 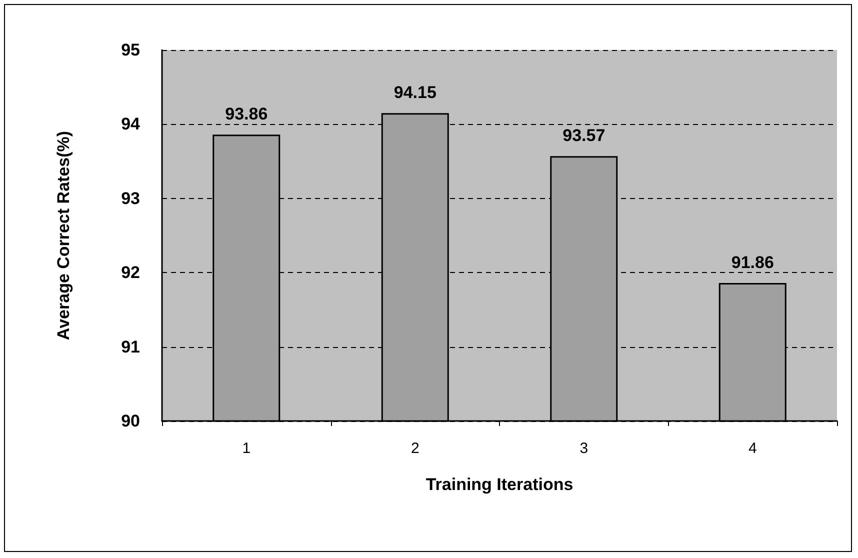 What do you see at coordinates (130, 272) in the screenshot?
I see `y-tick-label: 92` at bounding box center [130, 272].